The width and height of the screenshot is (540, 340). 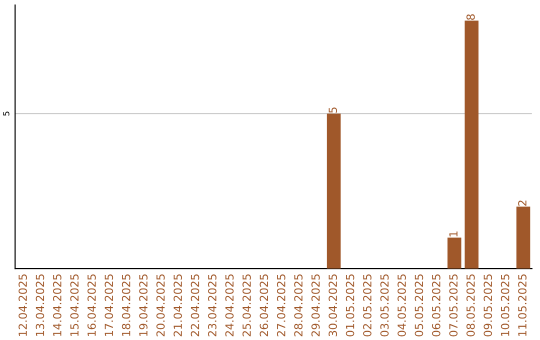 What do you see at coordinates (505, 305) in the screenshot?
I see `x-tick-label: 10.05.2025` at bounding box center [505, 305].